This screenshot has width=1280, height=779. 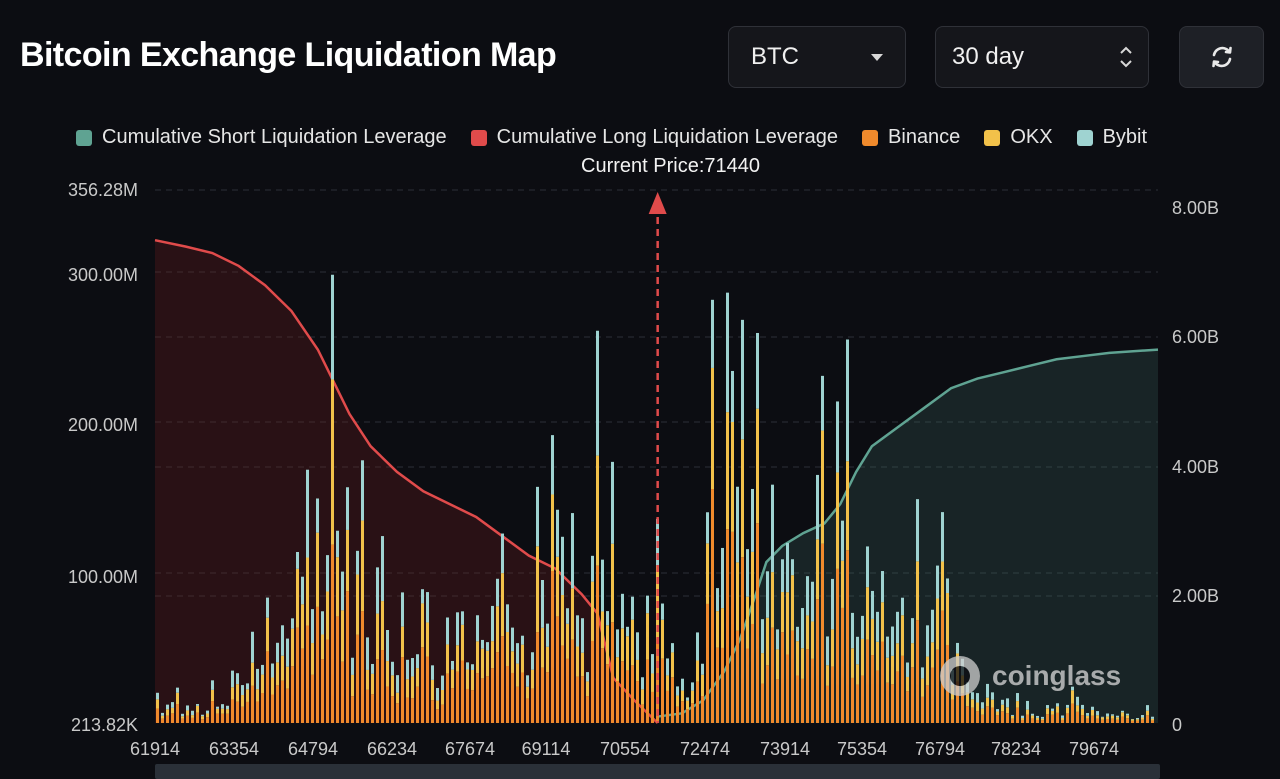 What do you see at coordinates (911, 137) in the screenshot?
I see `legend-item-binance: Binance` at bounding box center [911, 137].